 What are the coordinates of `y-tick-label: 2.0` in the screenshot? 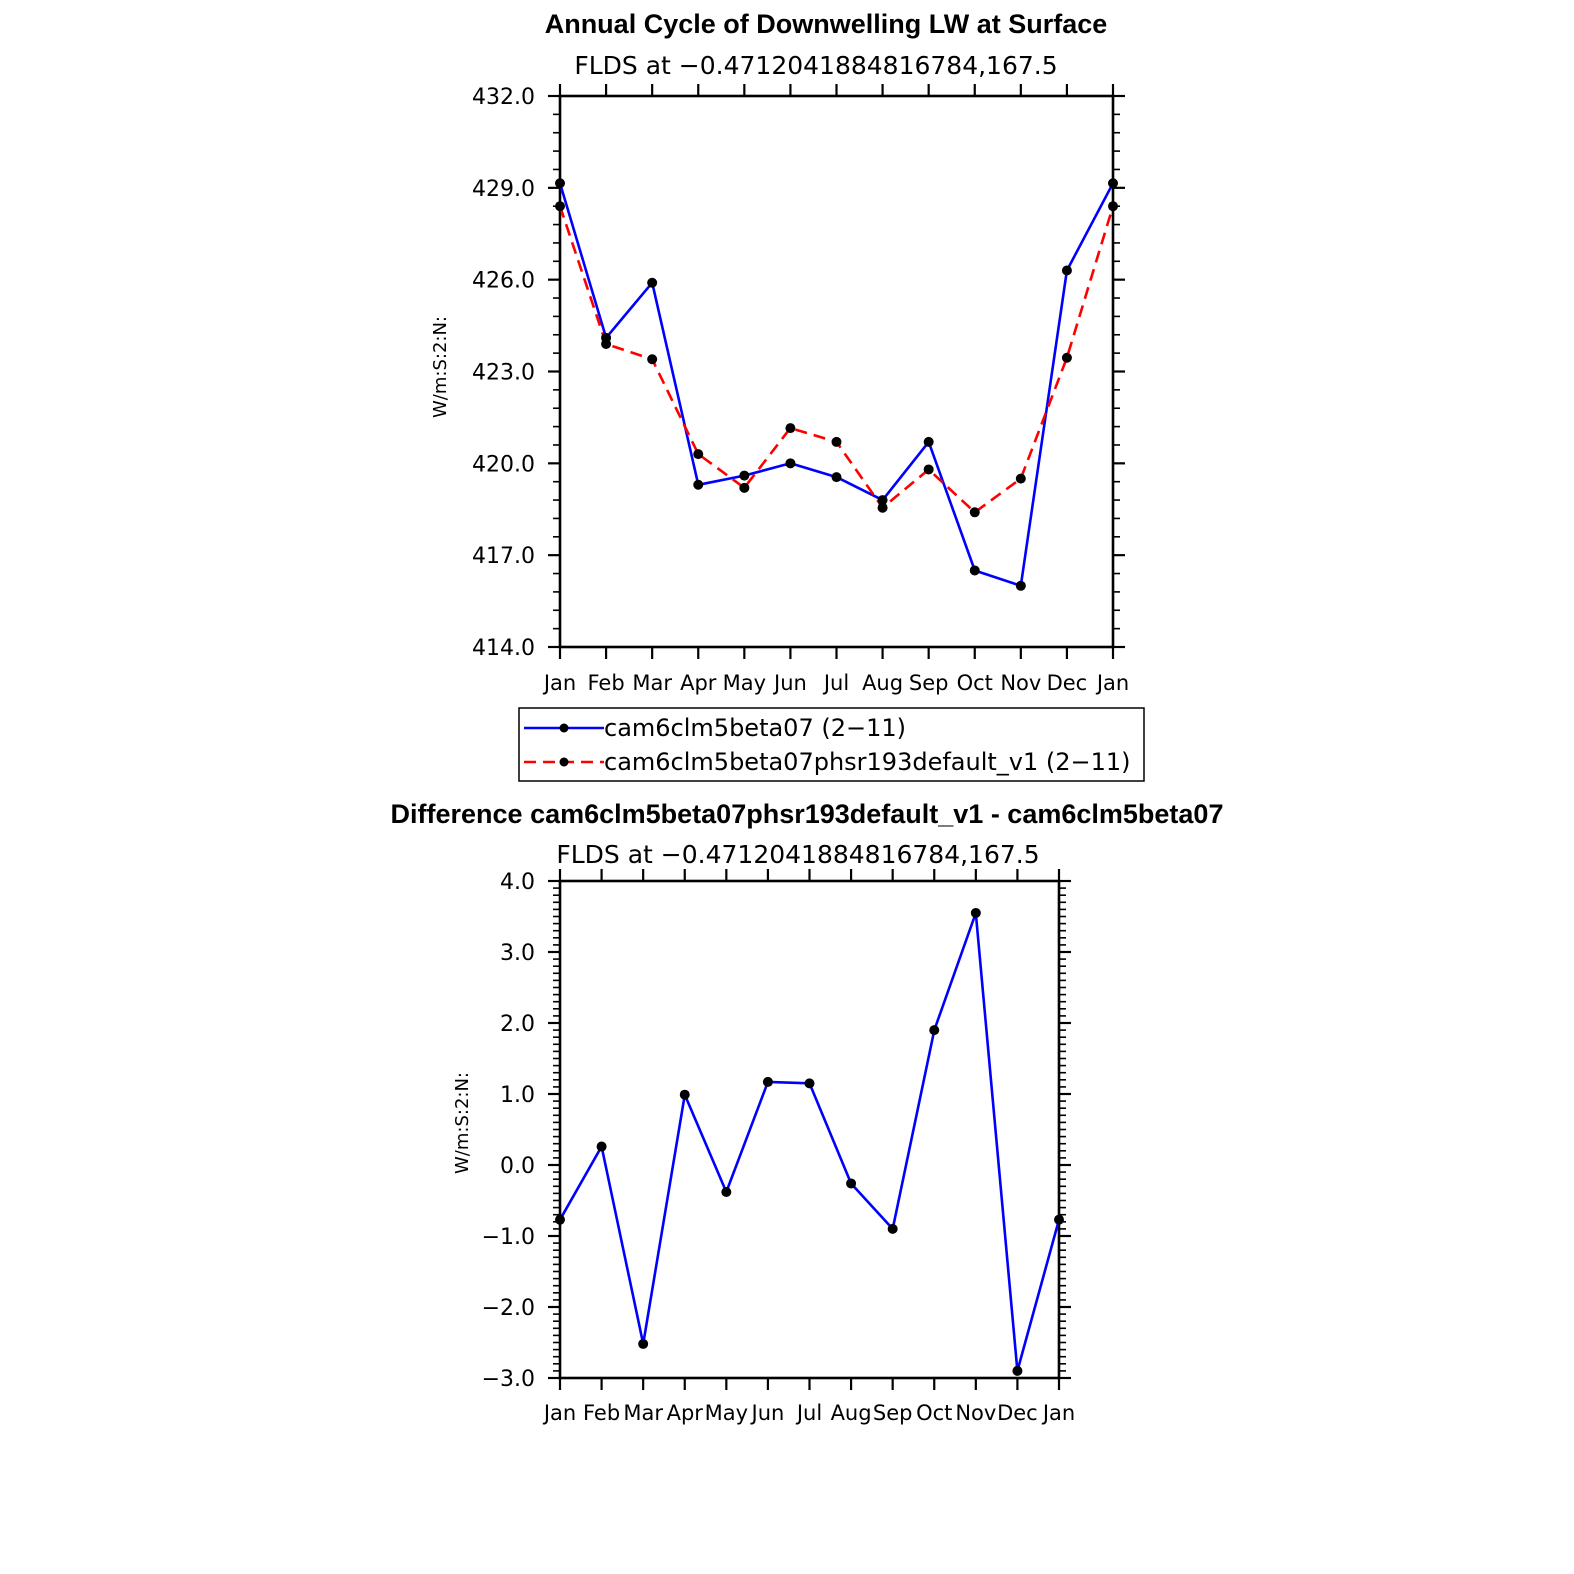 It's located at (517, 1024).